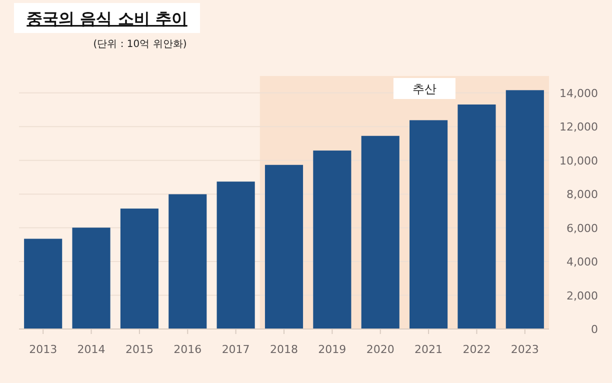 The height and width of the screenshot is (383, 612). I want to click on y-tick-label: 12,000, so click(579, 127).